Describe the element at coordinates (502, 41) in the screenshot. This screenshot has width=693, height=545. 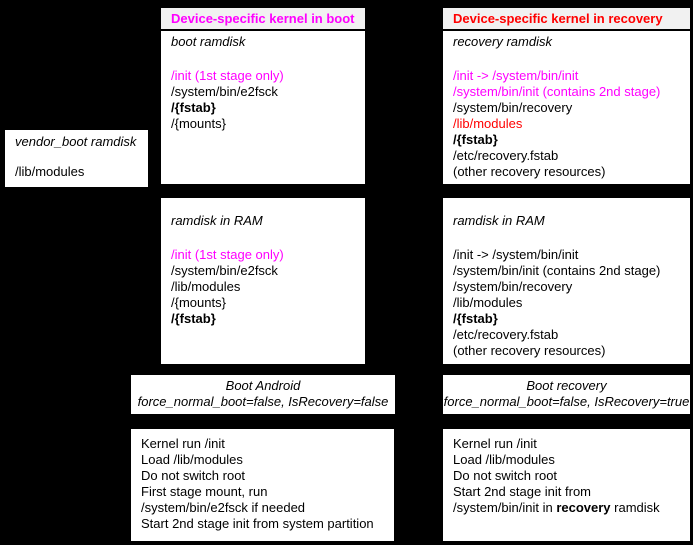
I see `recovery-ramdisk-title: recovery ramdisk` at that location.